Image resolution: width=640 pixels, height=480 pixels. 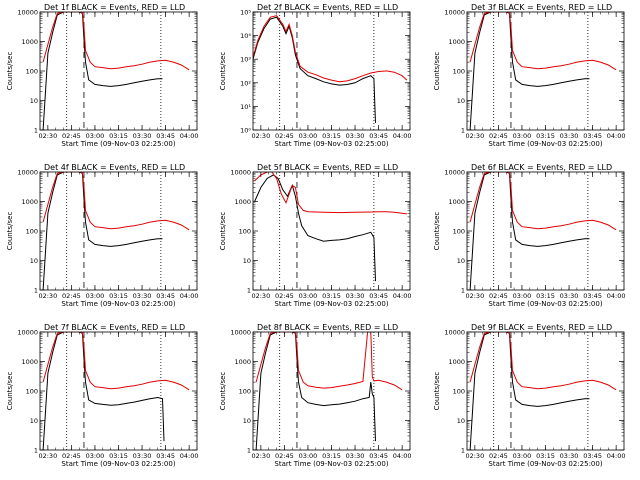 What do you see at coordinates (114, 7) in the screenshot?
I see `panel-title: Det 1f BLACK = Events, RED = LLD` at bounding box center [114, 7].